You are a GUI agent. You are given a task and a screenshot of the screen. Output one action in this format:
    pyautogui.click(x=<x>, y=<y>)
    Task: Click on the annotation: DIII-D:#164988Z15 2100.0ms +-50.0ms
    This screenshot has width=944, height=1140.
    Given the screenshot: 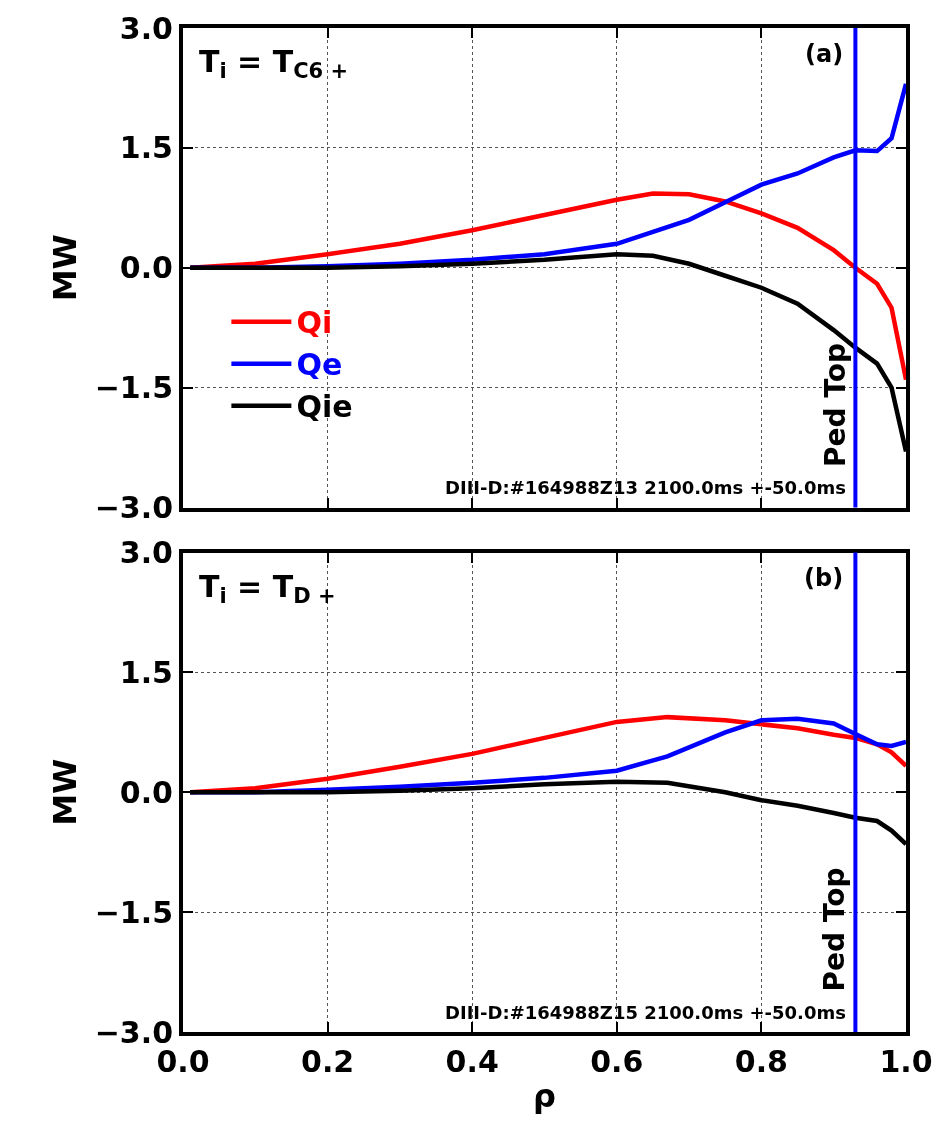 What is the action you would take?
    pyautogui.click(x=645, y=1012)
    